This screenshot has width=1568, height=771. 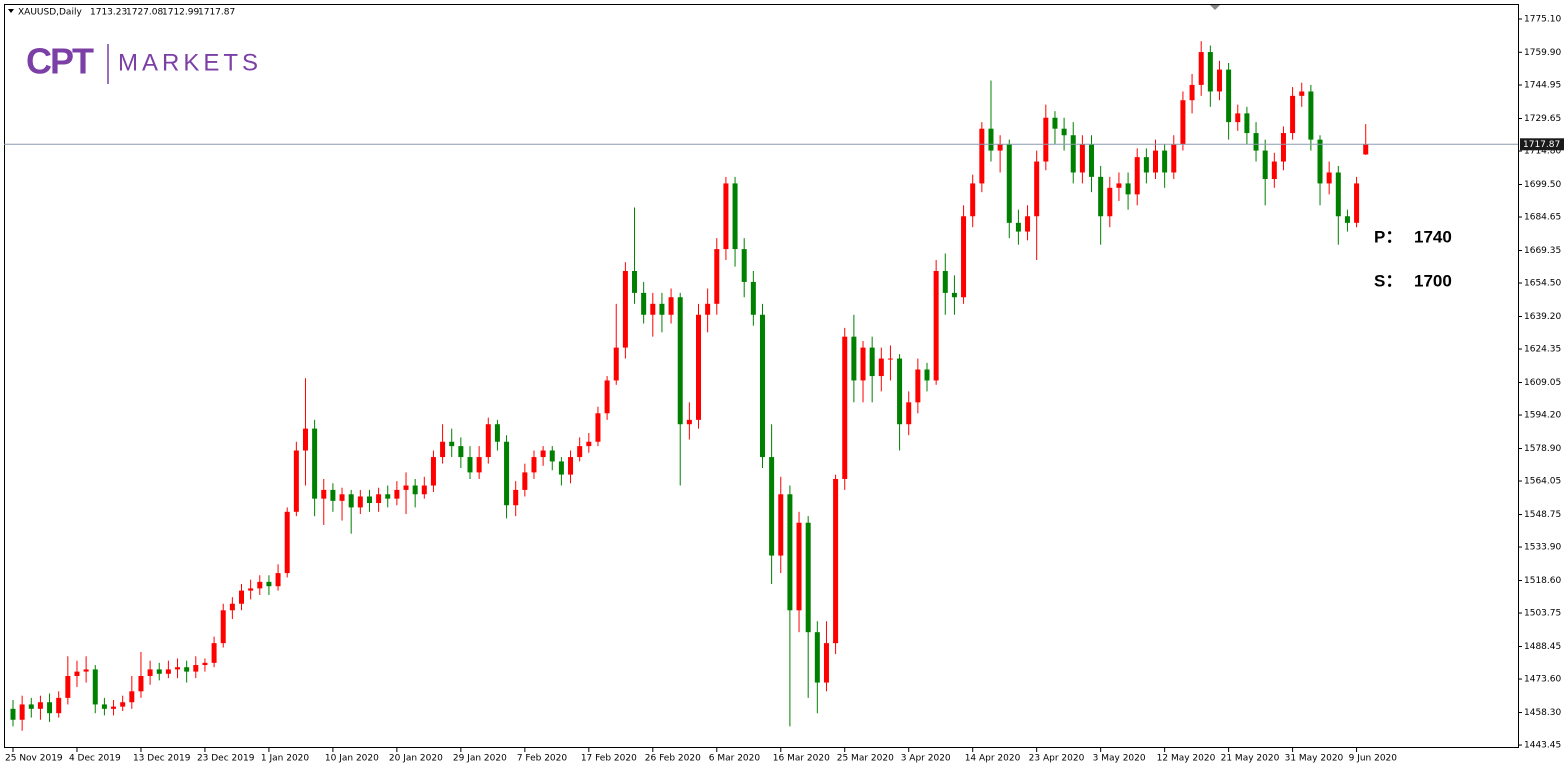 I want to click on y-tick-label: 1609.05, so click(x=1542, y=383).